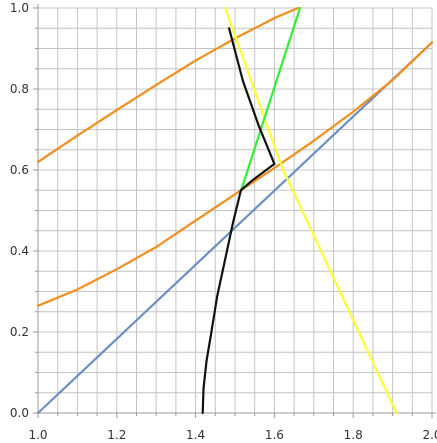  I want to click on y-tick-label: 0.4, so click(19, 251).